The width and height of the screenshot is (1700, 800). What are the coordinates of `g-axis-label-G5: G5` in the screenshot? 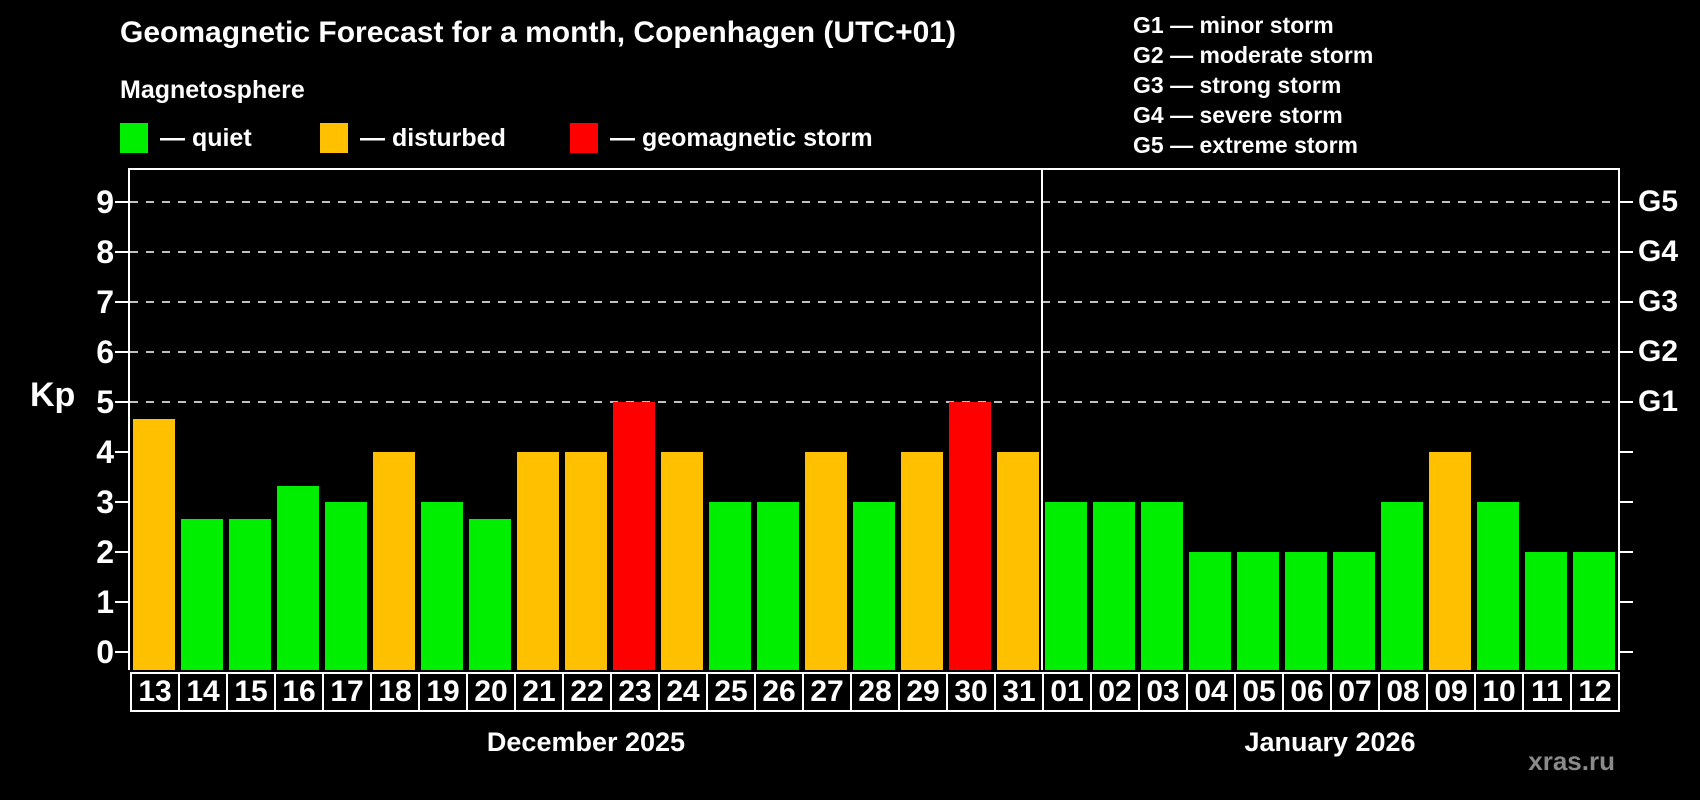 It's located at (1658, 201).